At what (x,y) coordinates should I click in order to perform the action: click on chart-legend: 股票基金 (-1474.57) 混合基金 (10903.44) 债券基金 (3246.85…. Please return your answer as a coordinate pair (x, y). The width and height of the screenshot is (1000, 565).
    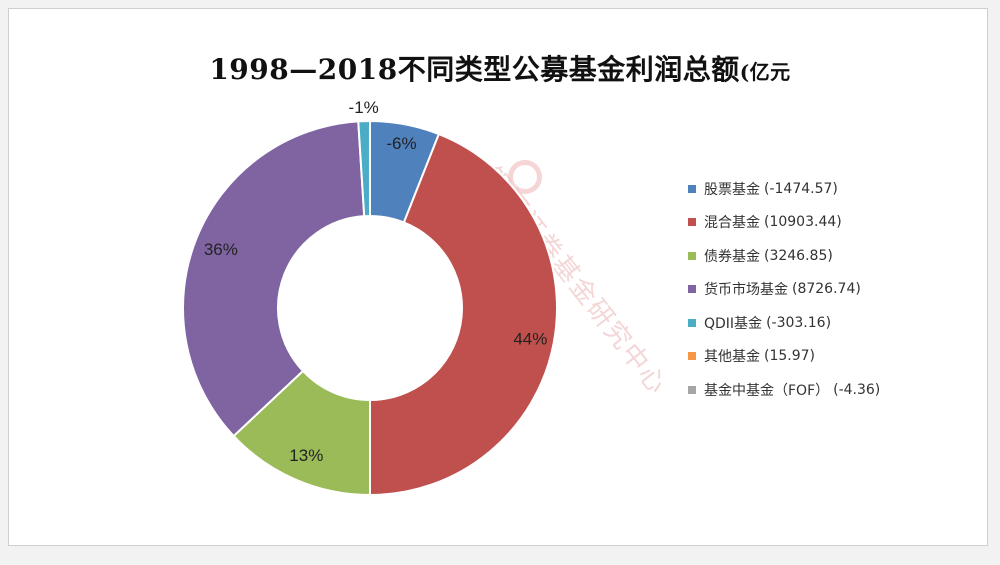
    Looking at the image, I should click on (784, 289).